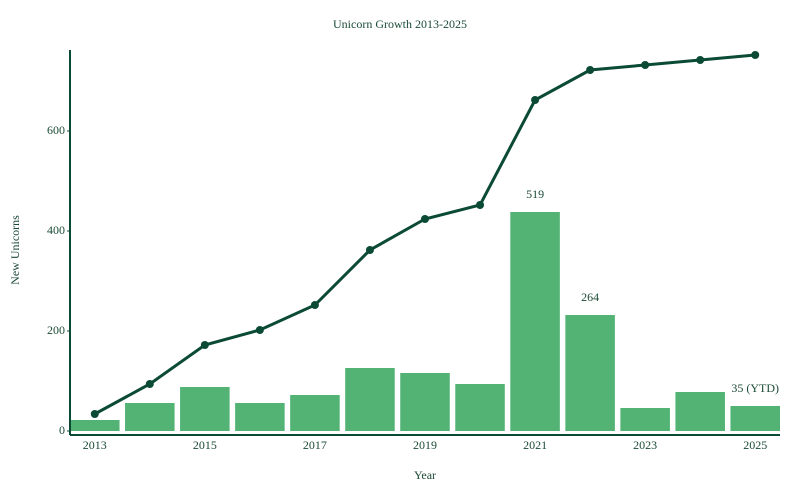 This screenshot has width=800, height=500. What do you see at coordinates (590, 297) in the screenshot?
I see `annotation: 264` at bounding box center [590, 297].